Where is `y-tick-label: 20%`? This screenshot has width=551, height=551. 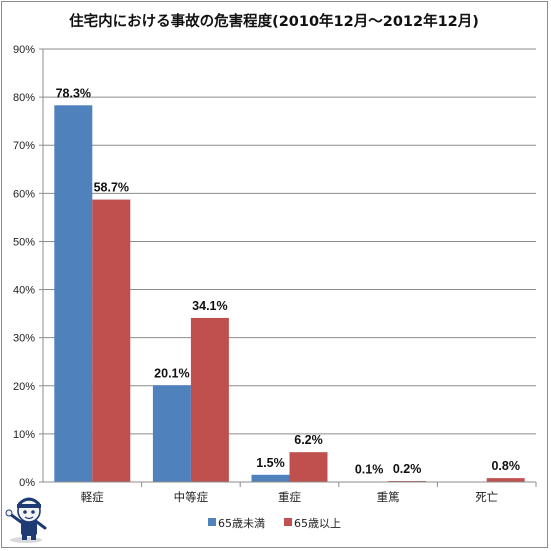 y-tick-label: 20% is located at coordinates (24, 387).